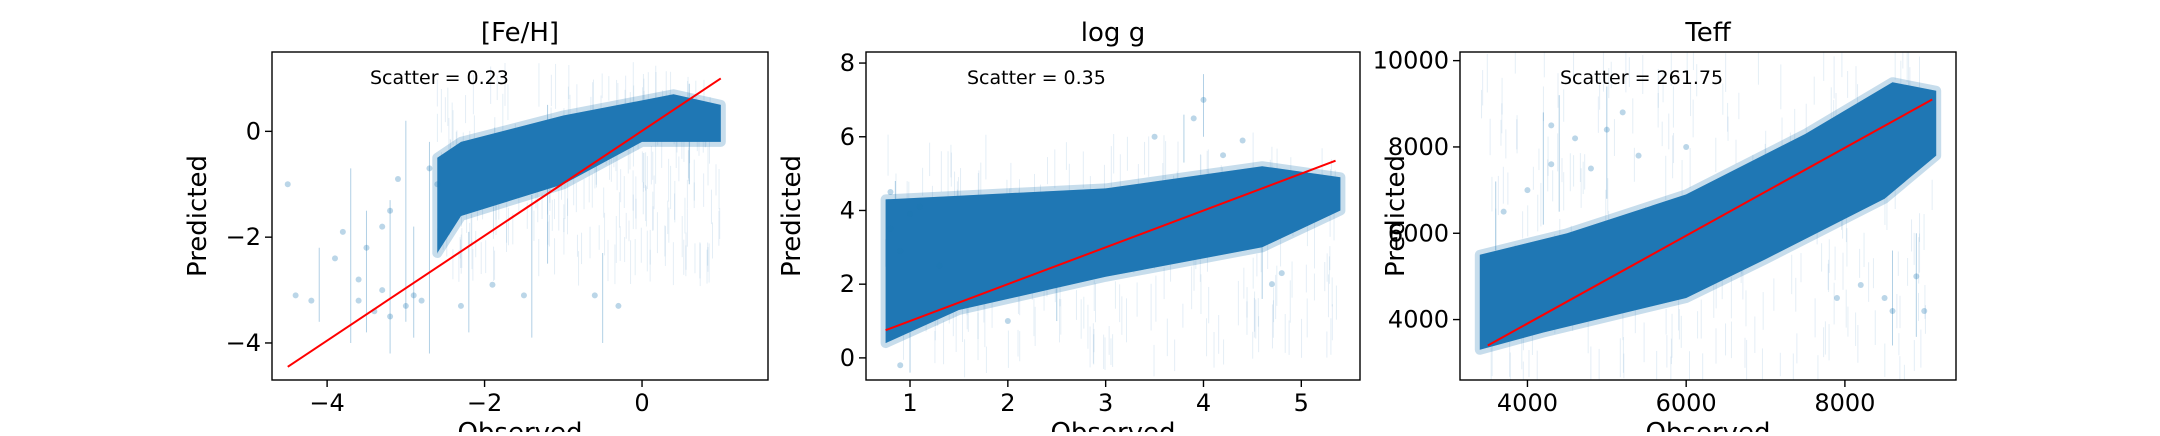  I want to click on y-tick-label: 10000, so click(1411, 61).